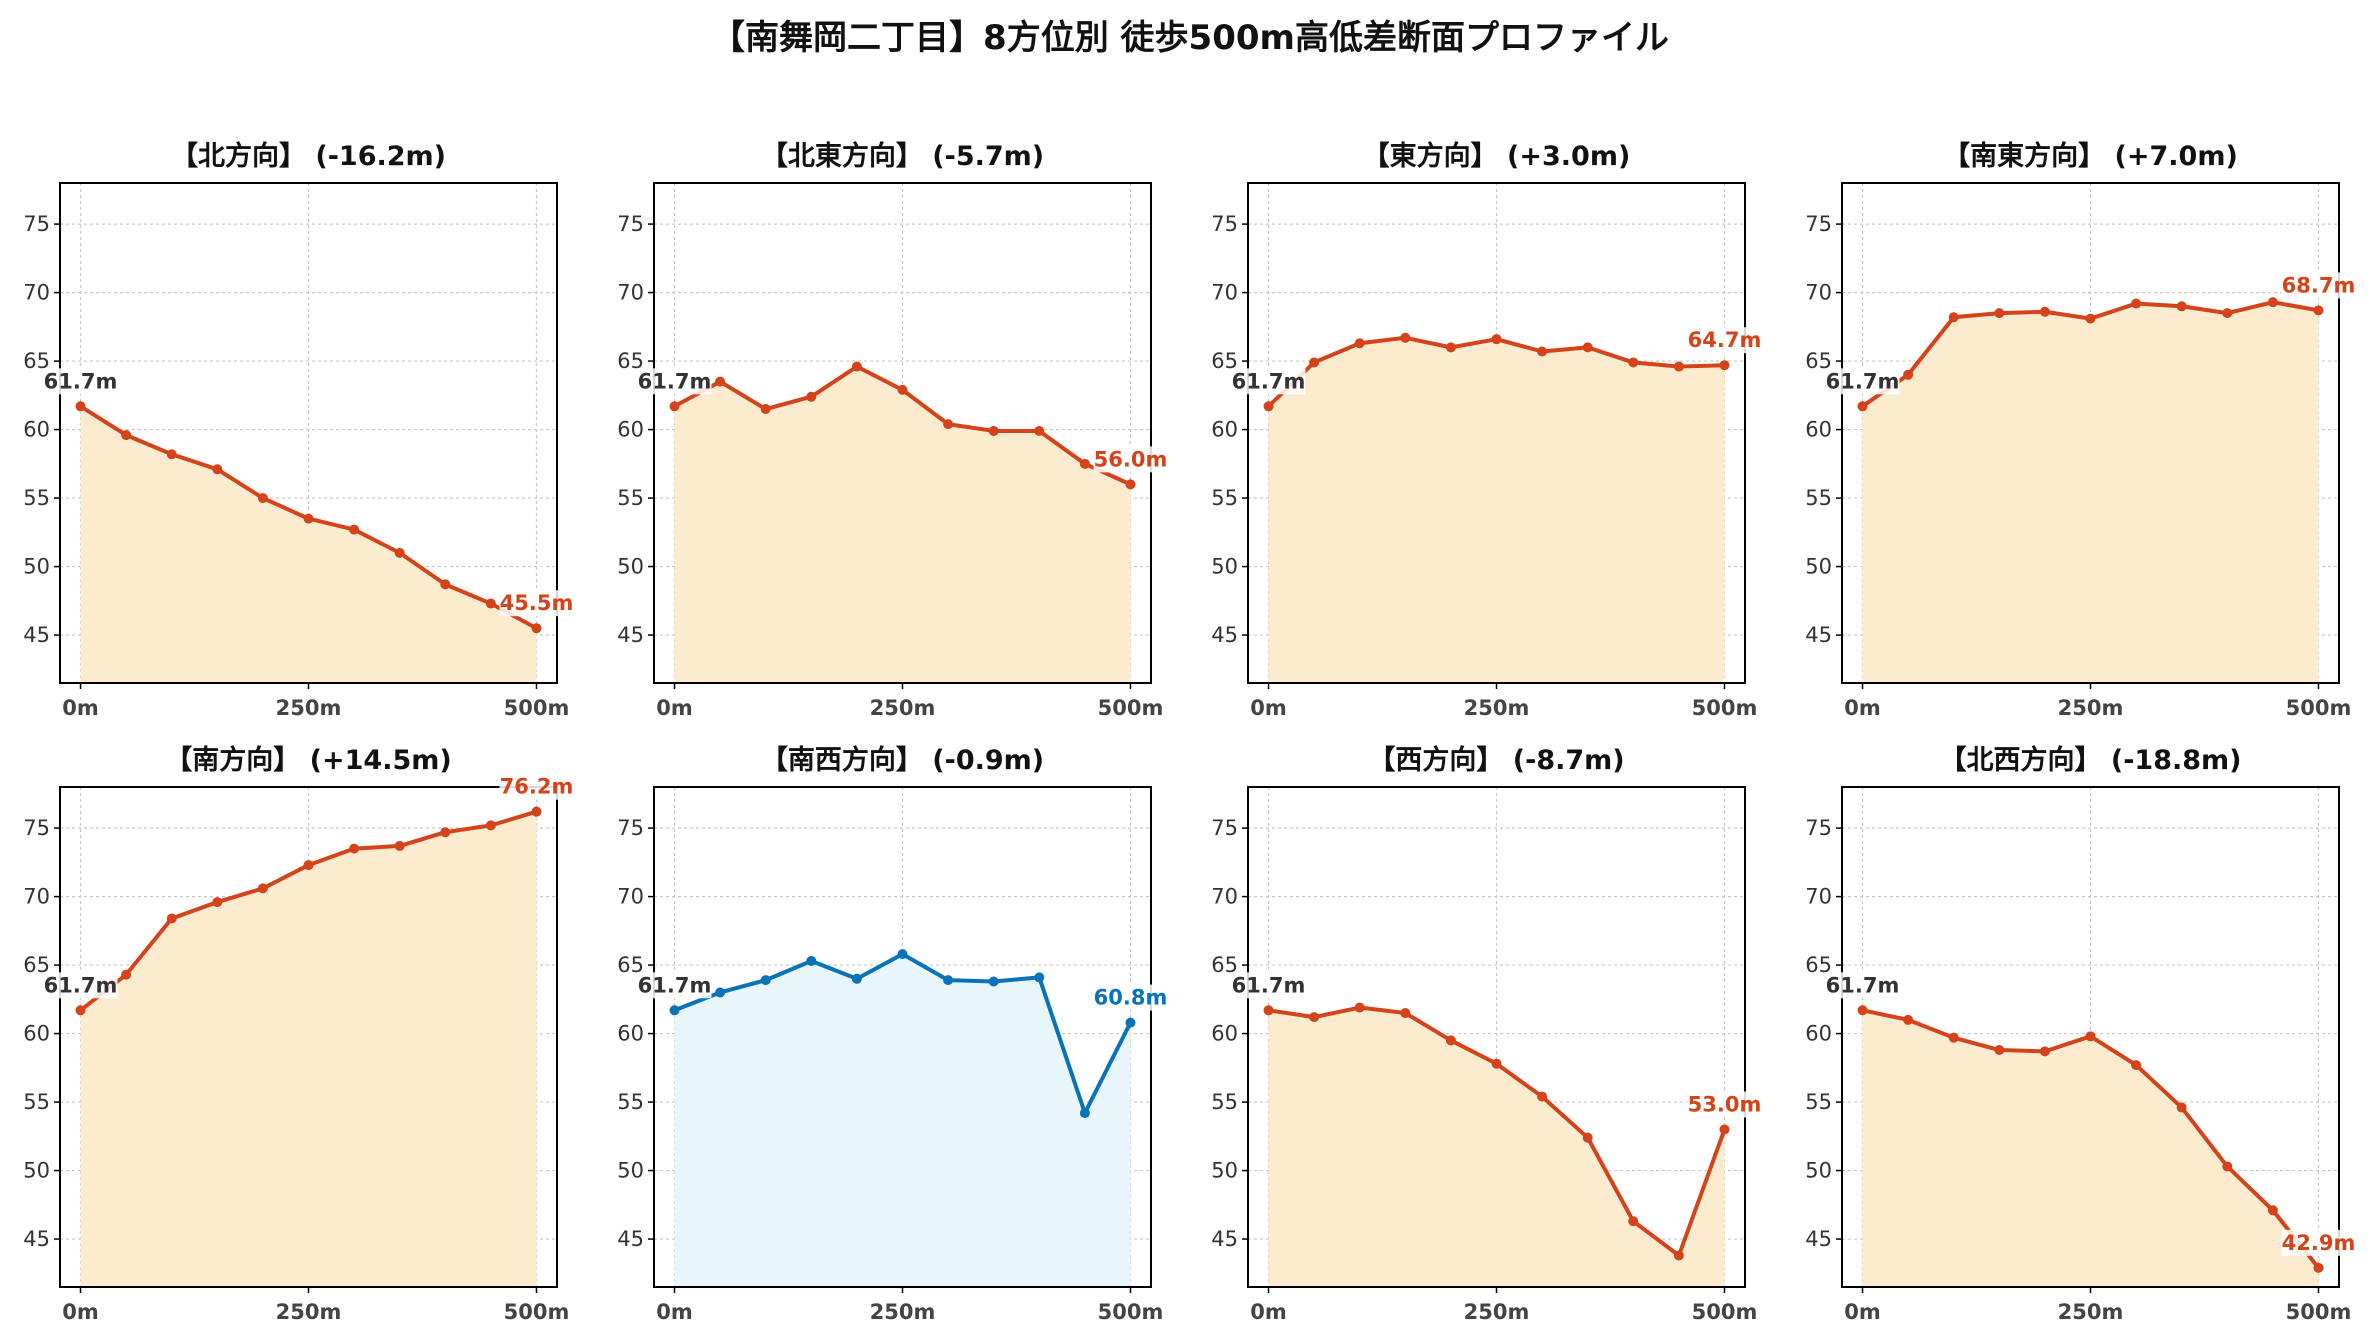 This screenshot has width=2380, height=1340. Describe the element at coordinates (1725, 1104) in the screenshot. I see `end-elevation-label: 53.0m` at that location.